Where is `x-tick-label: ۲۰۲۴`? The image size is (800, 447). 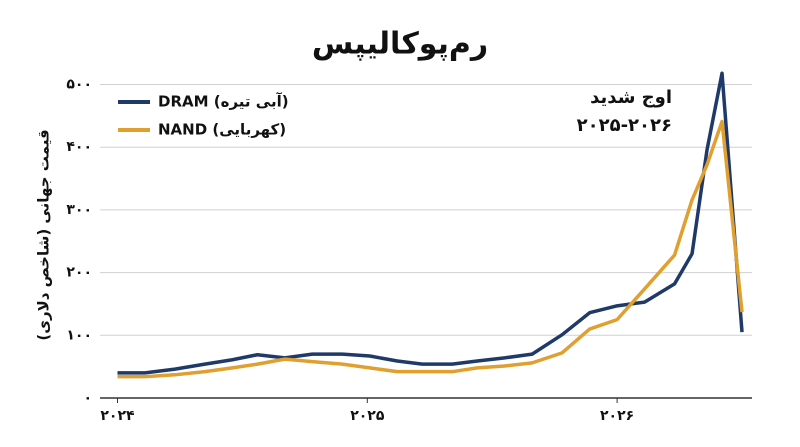 x-tick-label: ۲۰۲۴ is located at coordinates (117, 416).